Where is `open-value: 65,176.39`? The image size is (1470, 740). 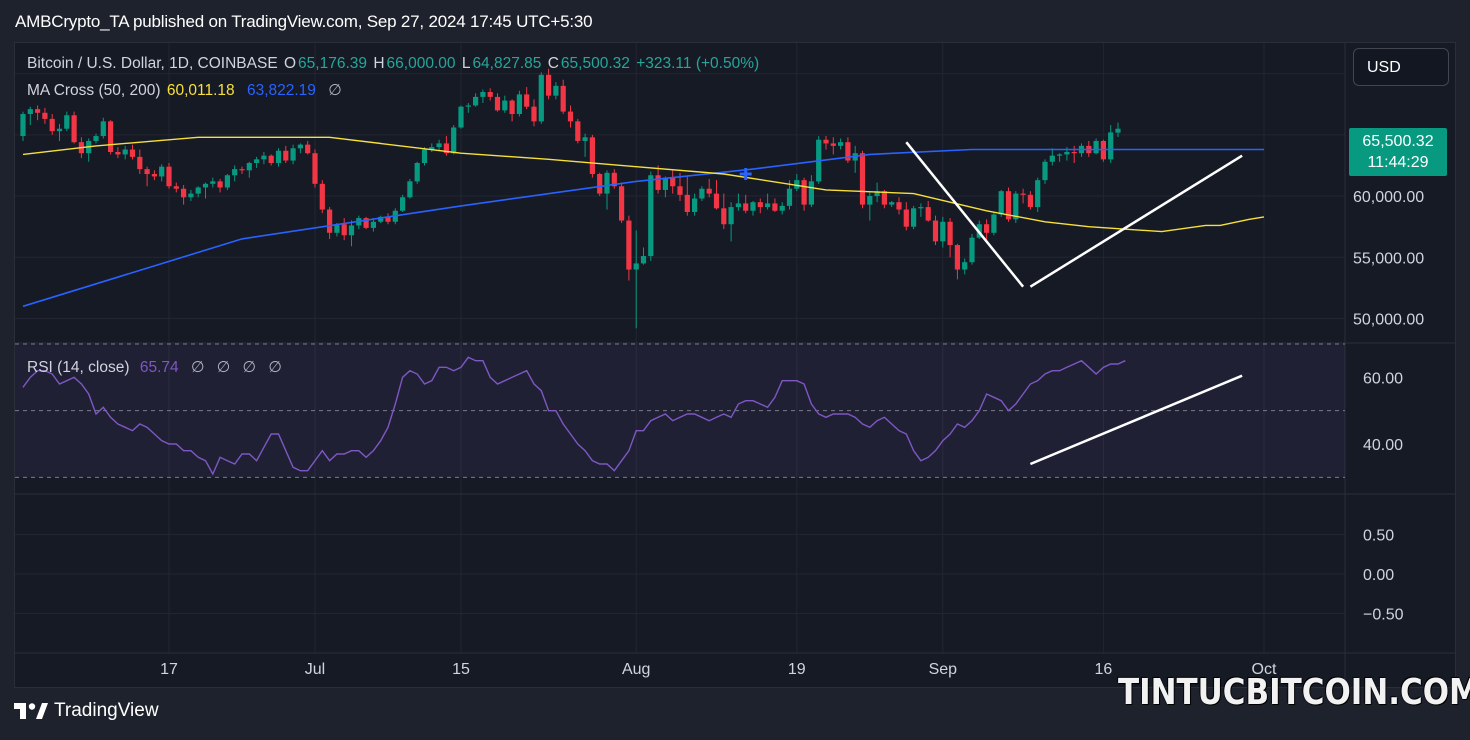 open-value: 65,176.39 is located at coordinates (333, 63).